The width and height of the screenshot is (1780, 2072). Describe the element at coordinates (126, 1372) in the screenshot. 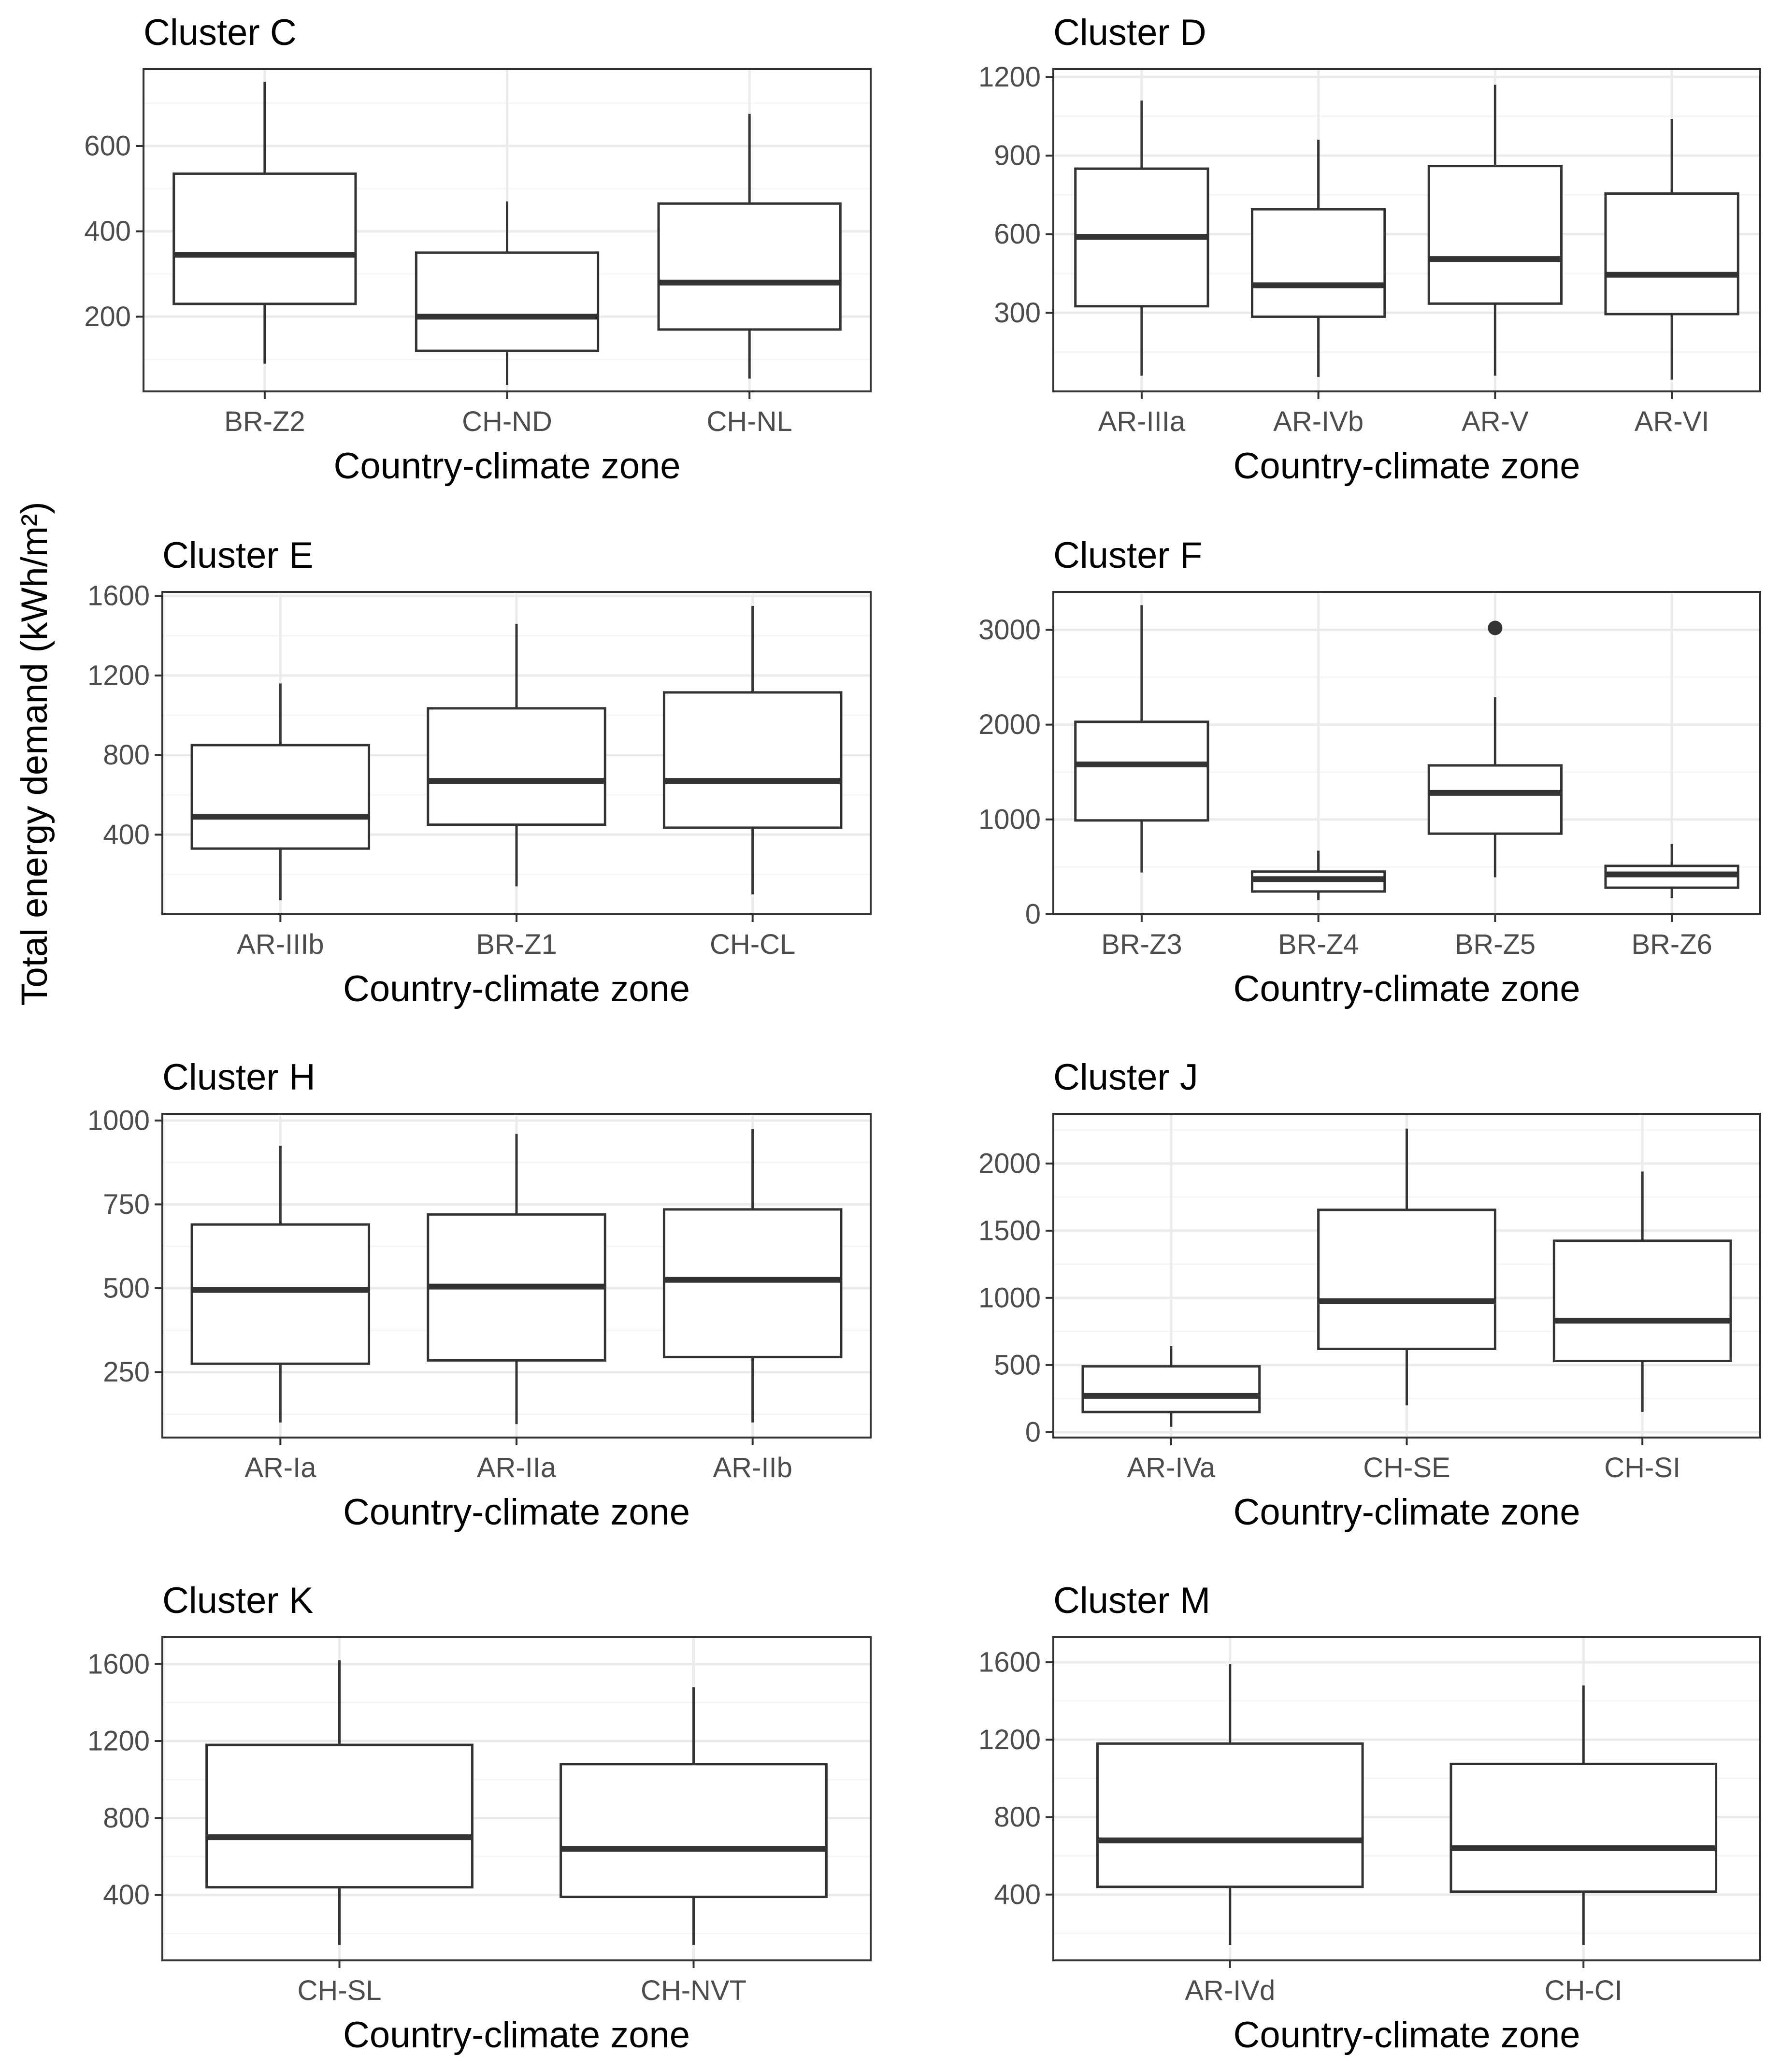

I see `y-tick-label: 250` at that location.